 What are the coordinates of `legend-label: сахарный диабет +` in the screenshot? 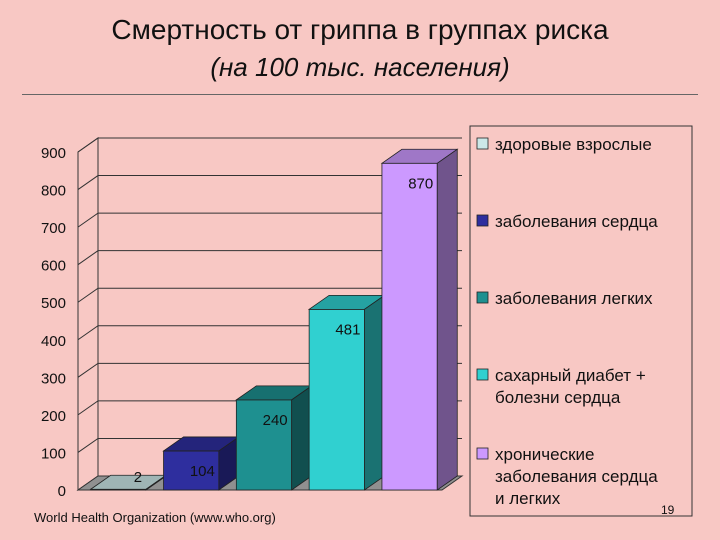 It's located at (570, 375).